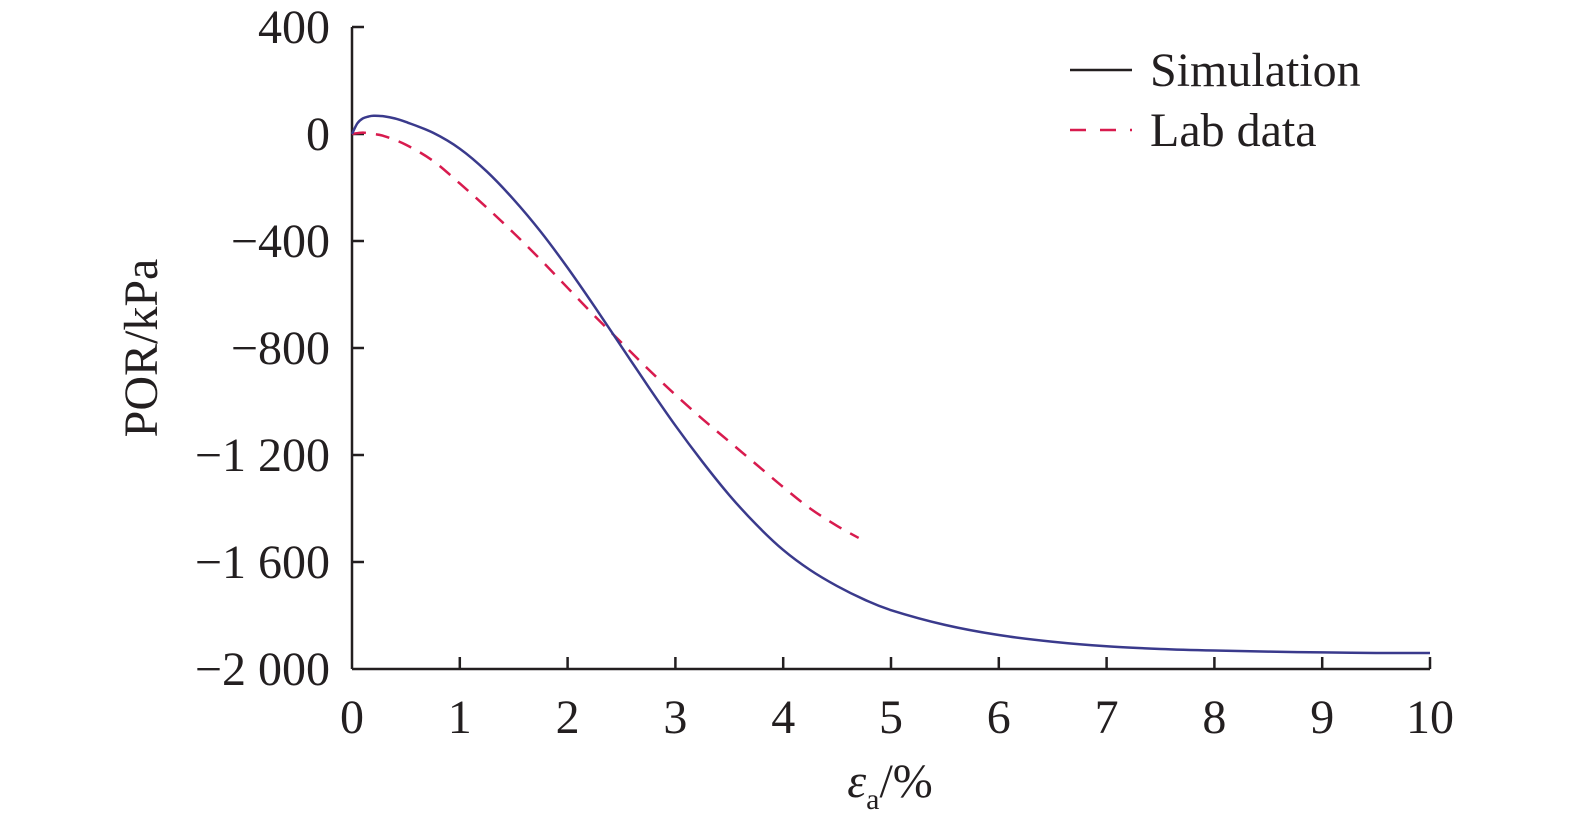  What do you see at coordinates (872, 799) in the screenshot?
I see `x-axis-title-subscript: a` at bounding box center [872, 799].